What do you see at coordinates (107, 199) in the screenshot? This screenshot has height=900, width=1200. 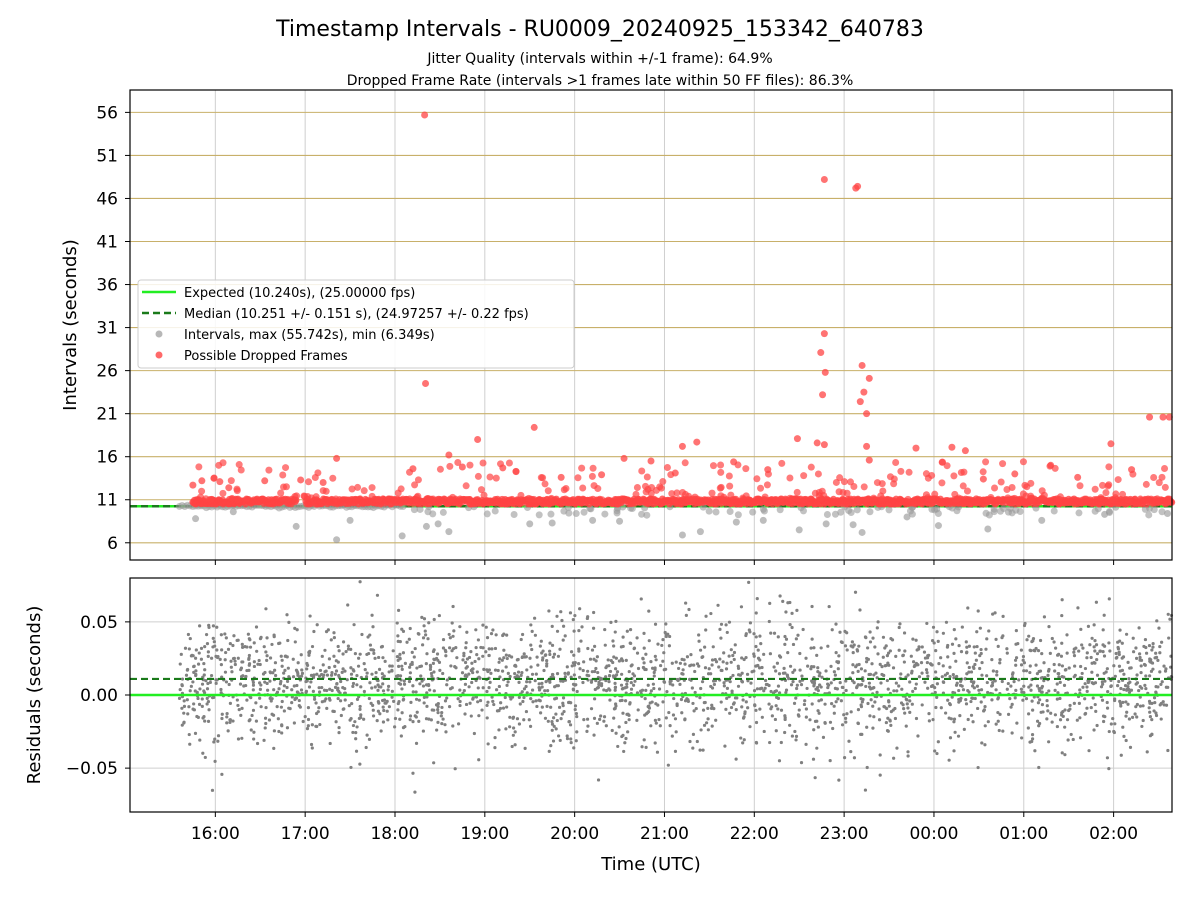 I see `intervals-y-tick-label: 46` at bounding box center [107, 199].